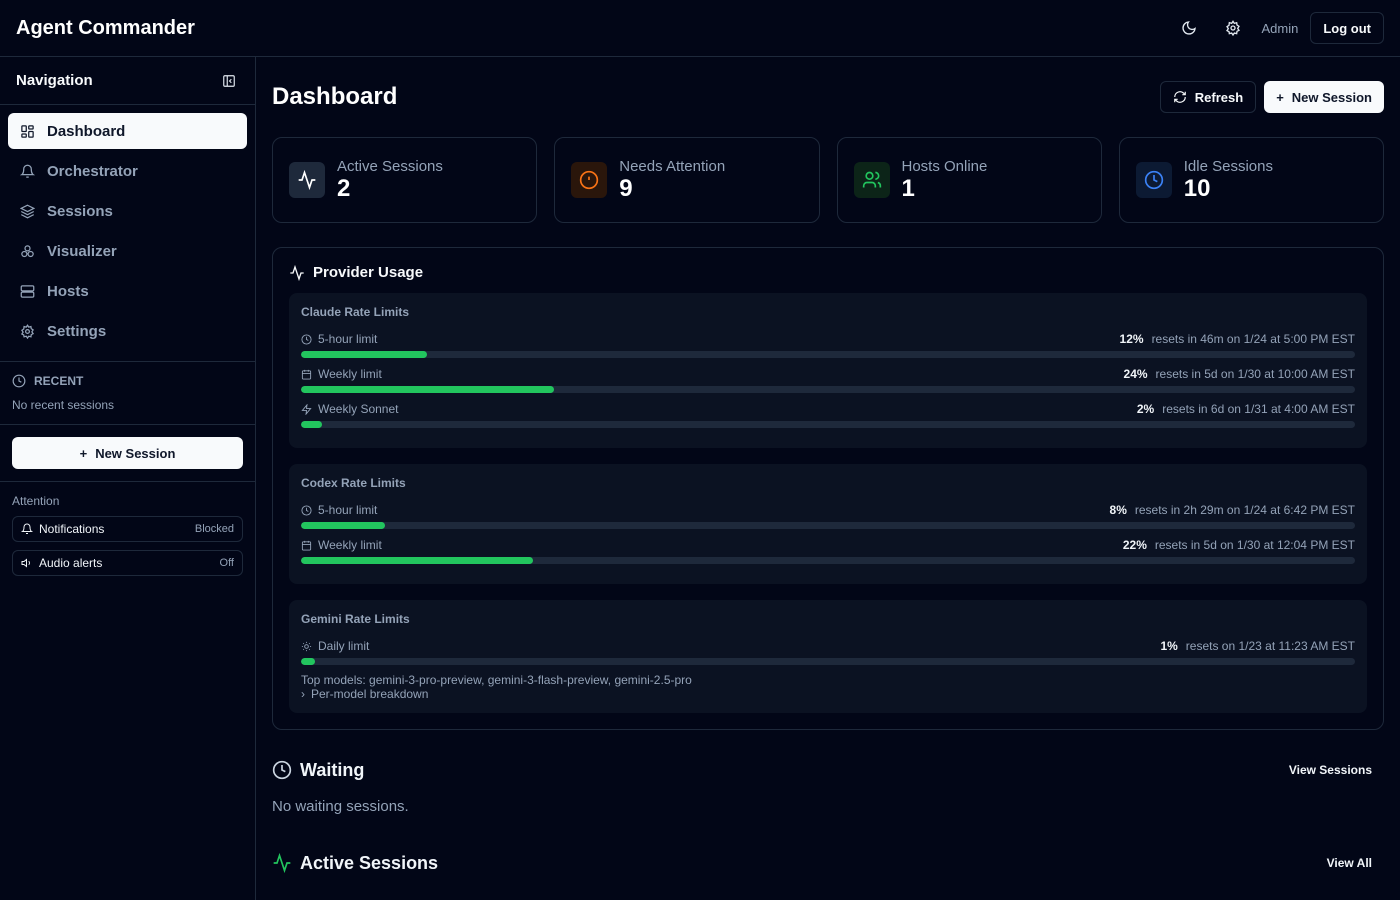 The width and height of the screenshot is (1400, 900). Describe the element at coordinates (944, 166) in the screenshot. I see `stat-label: Hosts Online` at that location.